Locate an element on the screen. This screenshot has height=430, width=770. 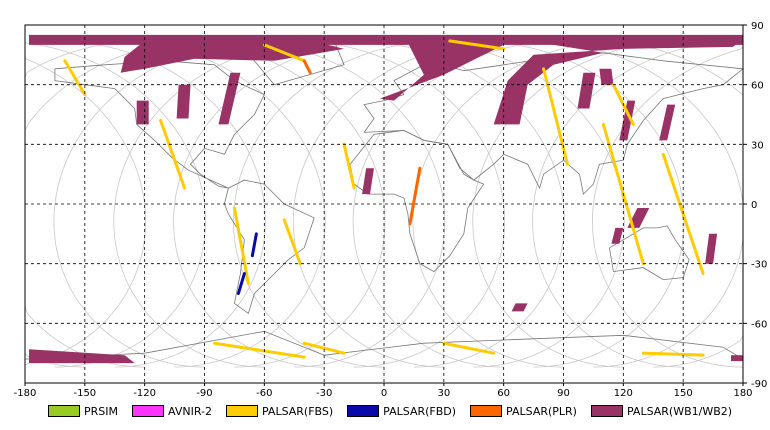
x-tick-label: 30 is located at coordinates (443, 393).